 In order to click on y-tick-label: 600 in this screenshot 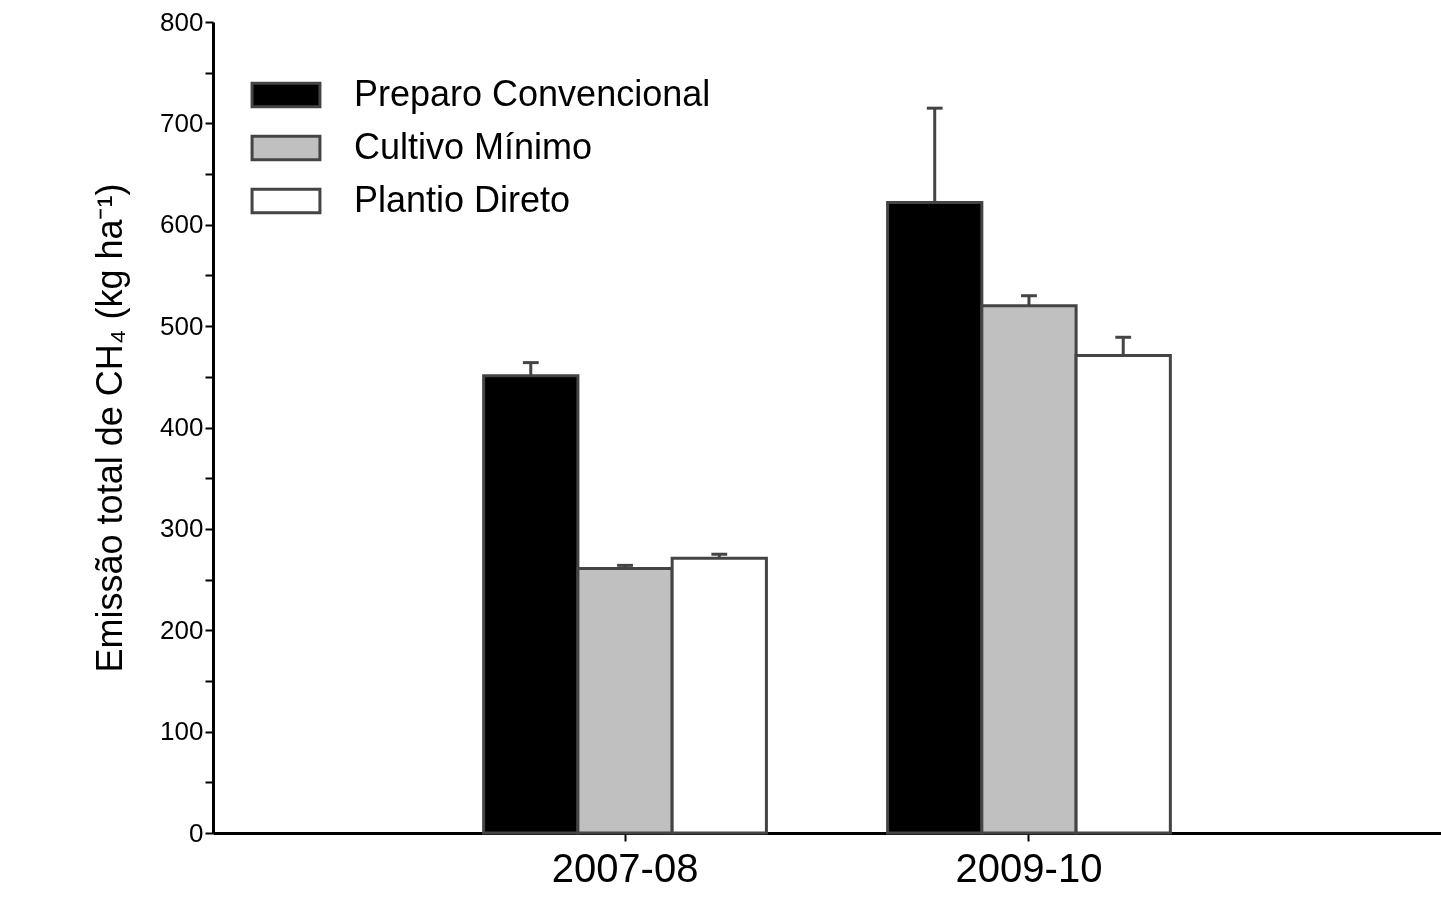, I will do `click(182, 224)`.